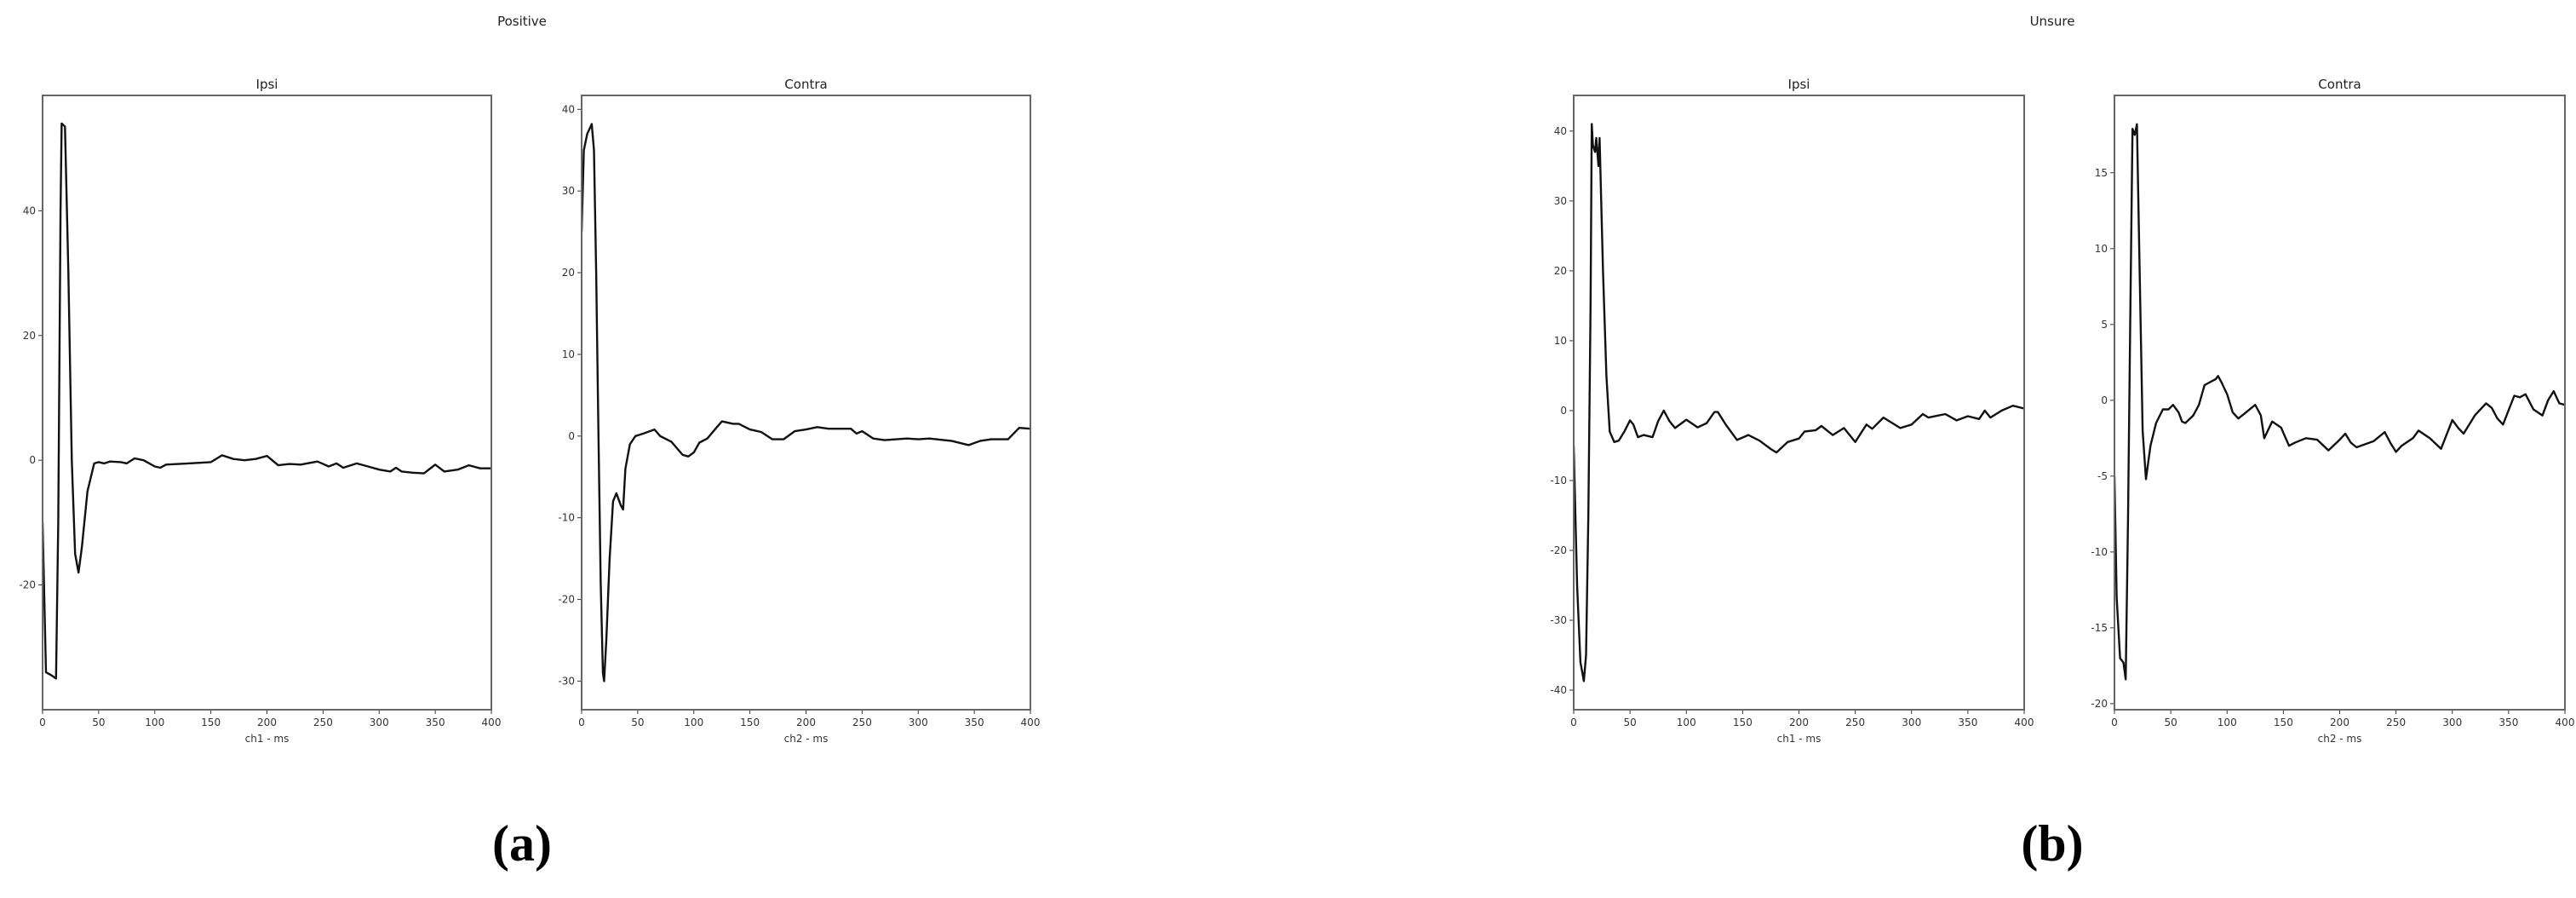  Describe the element at coordinates (2101, 173) in the screenshot. I see `y-tick-label: 15` at that location.